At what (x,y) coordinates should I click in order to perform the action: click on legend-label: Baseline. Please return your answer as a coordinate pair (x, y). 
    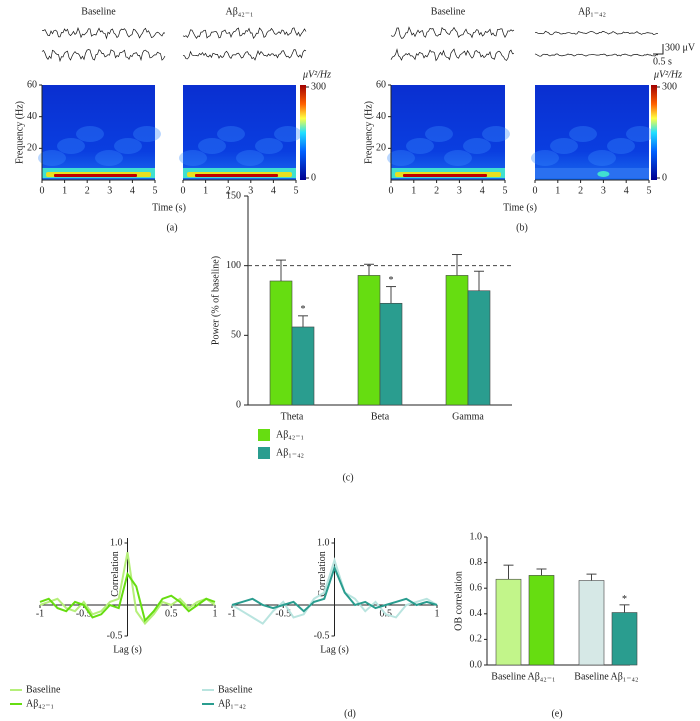
    Looking at the image, I should click on (43, 689).